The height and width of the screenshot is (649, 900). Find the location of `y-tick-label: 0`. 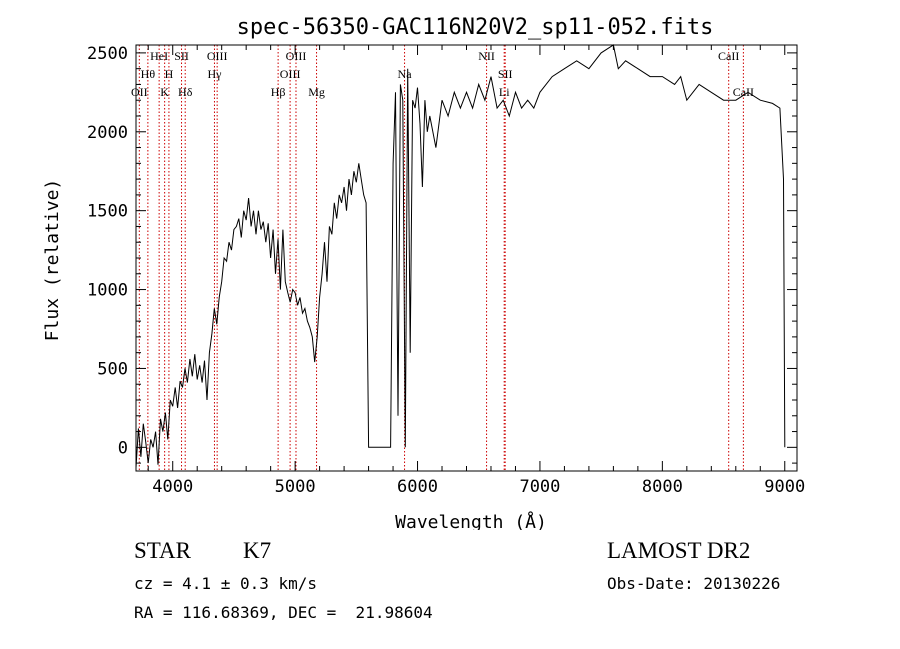

y-tick-label: 0 is located at coordinates (123, 448).